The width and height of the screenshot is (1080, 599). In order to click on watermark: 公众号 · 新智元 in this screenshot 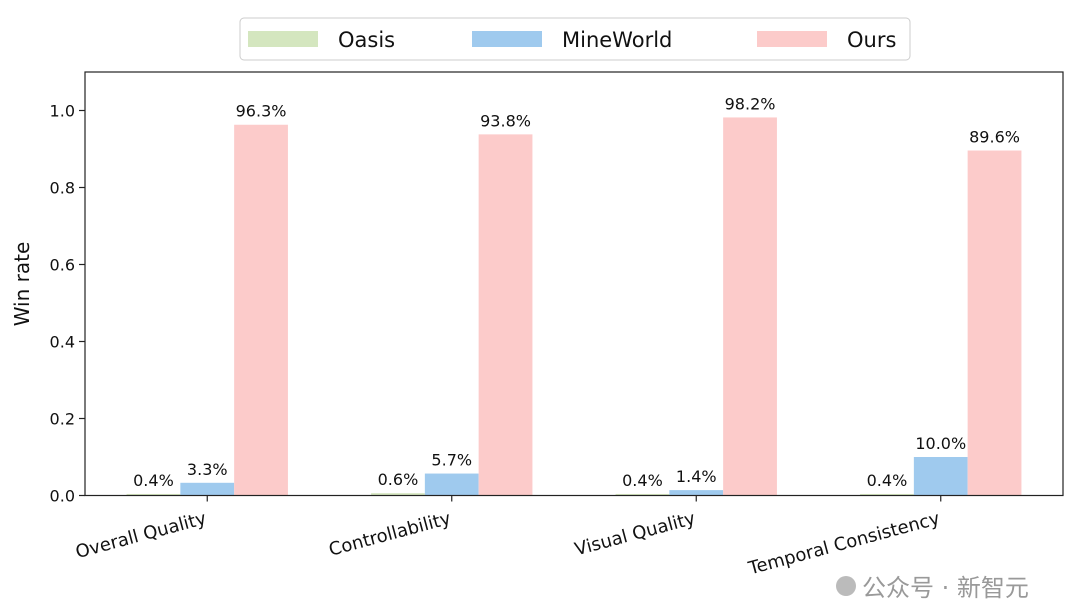, I will do `click(932, 586)`.